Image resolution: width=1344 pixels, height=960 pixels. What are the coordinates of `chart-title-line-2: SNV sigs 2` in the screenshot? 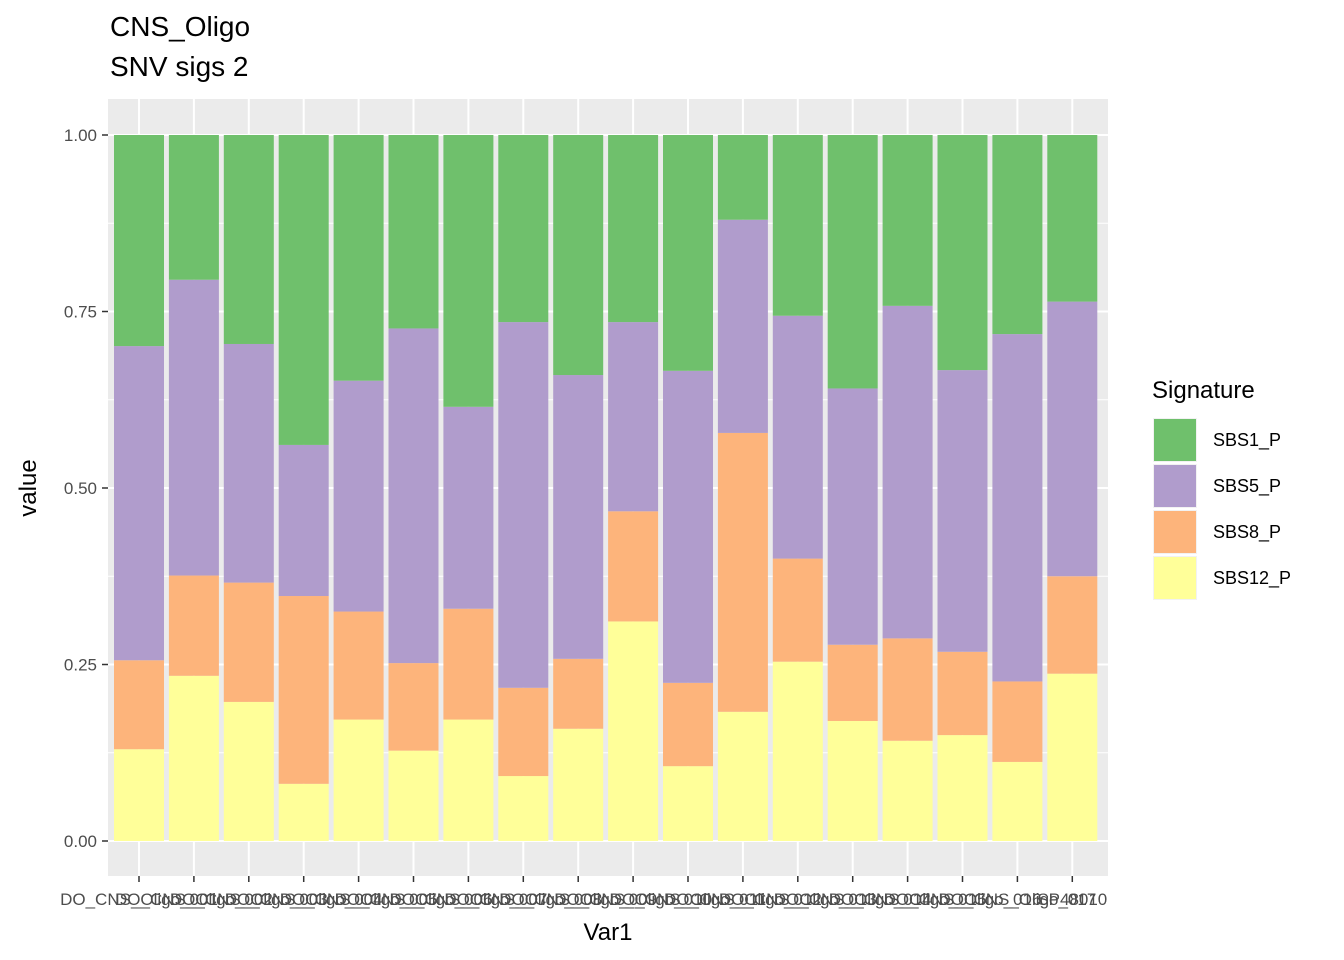 It's located at (179, 66).